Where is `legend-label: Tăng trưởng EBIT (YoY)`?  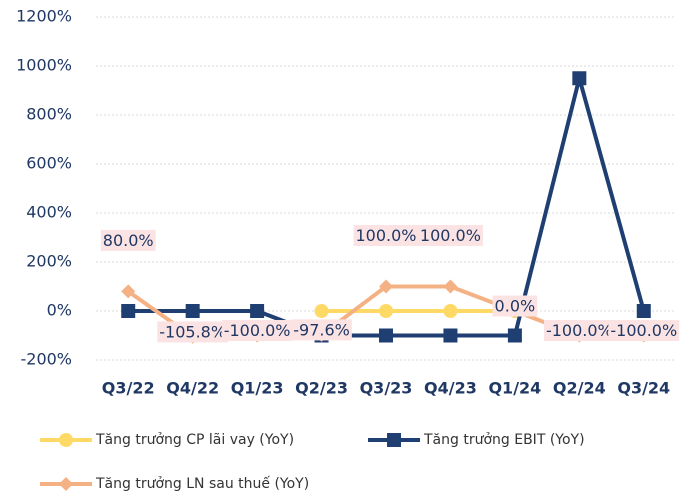
legend-label: Tăng trưởng EBIT (YoY) is located at coordinates (504, 440).